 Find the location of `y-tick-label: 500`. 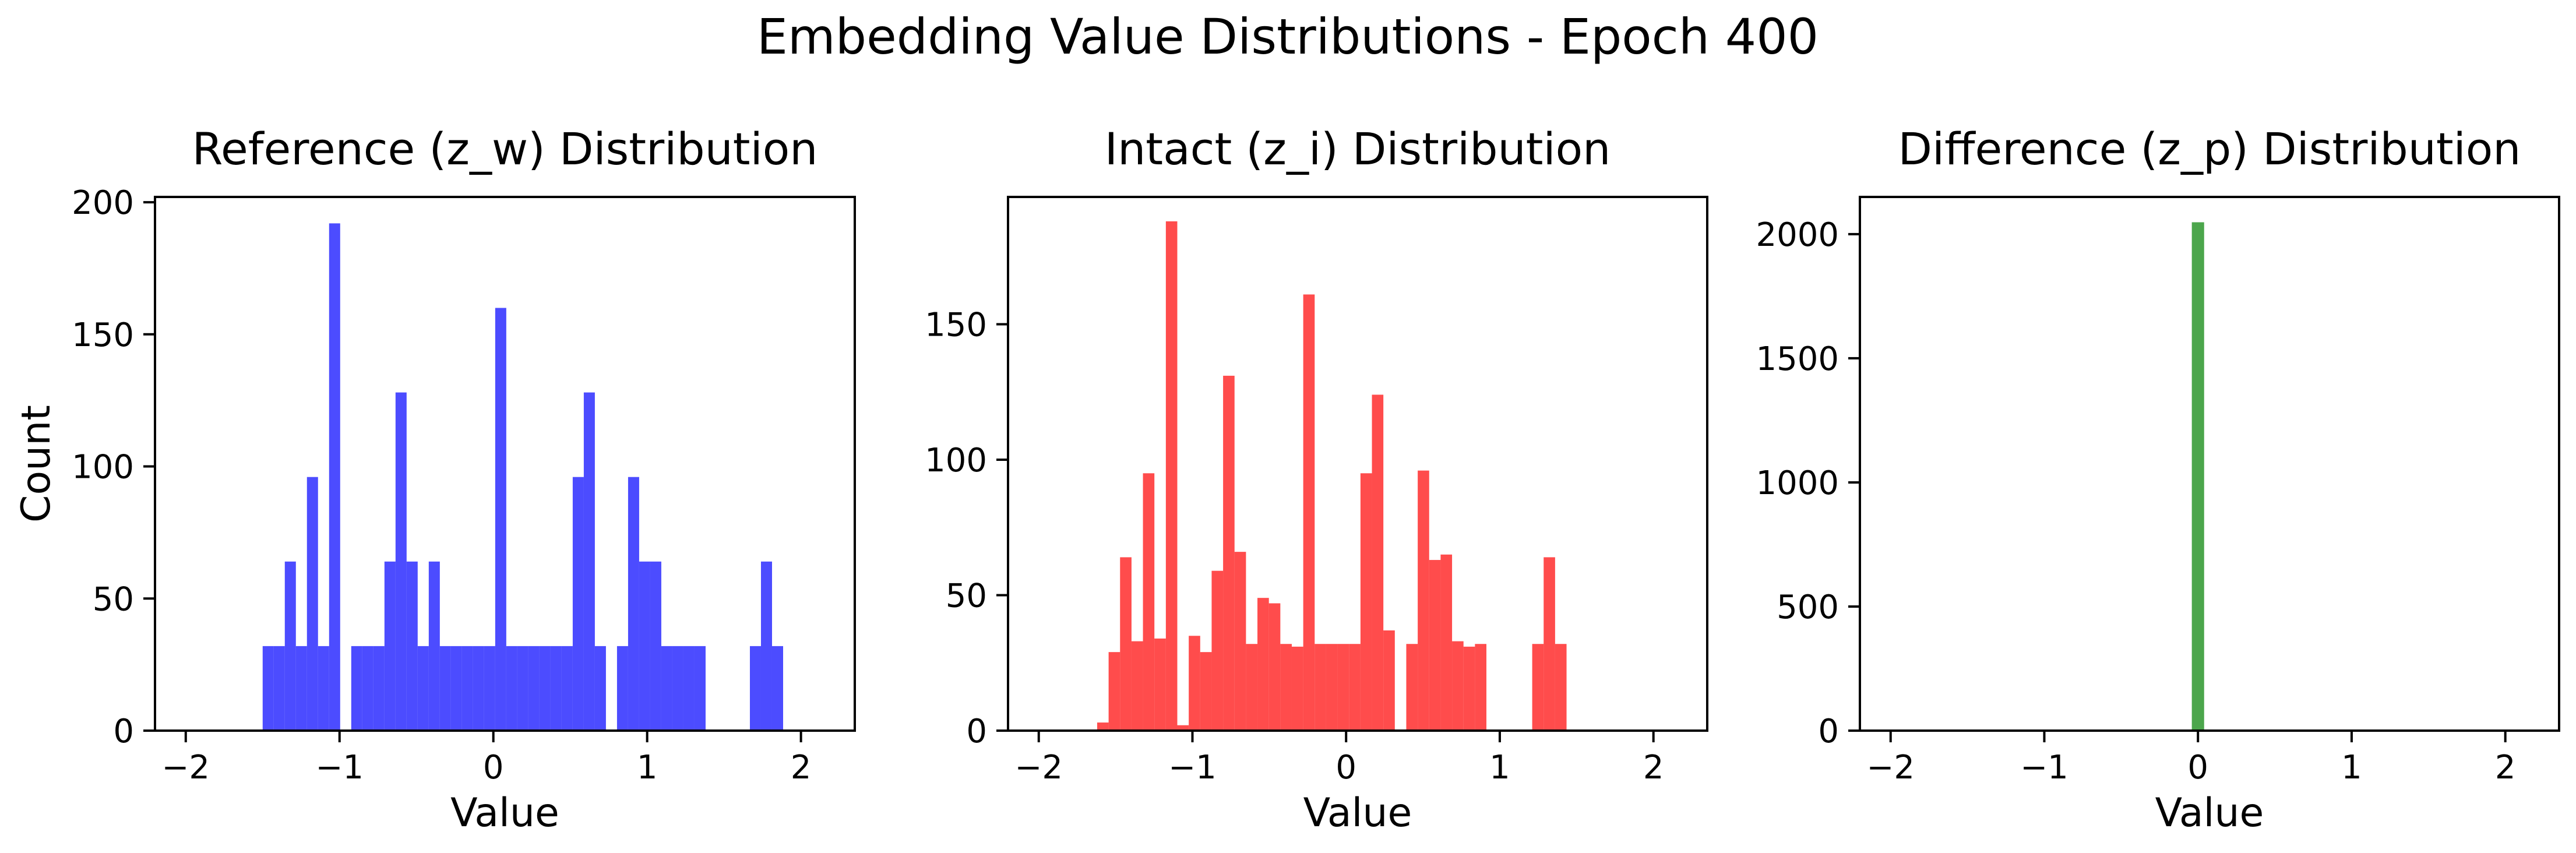

y-tick-label: 500 is located at coordinates (1808, 607).